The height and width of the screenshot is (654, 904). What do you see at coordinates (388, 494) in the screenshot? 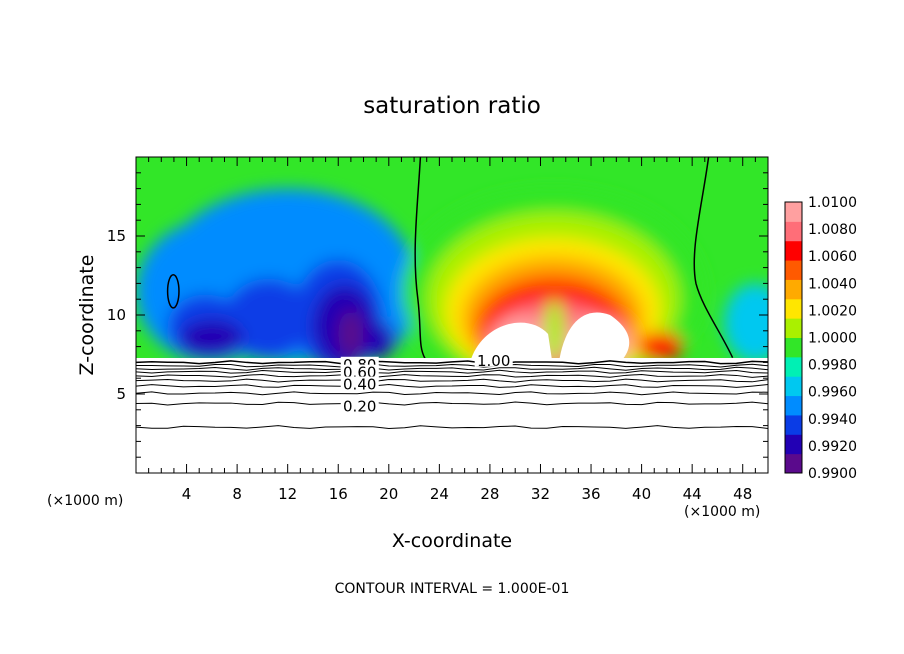
I see `x-tick-label-20: 20` at bounding box center [388, 494].